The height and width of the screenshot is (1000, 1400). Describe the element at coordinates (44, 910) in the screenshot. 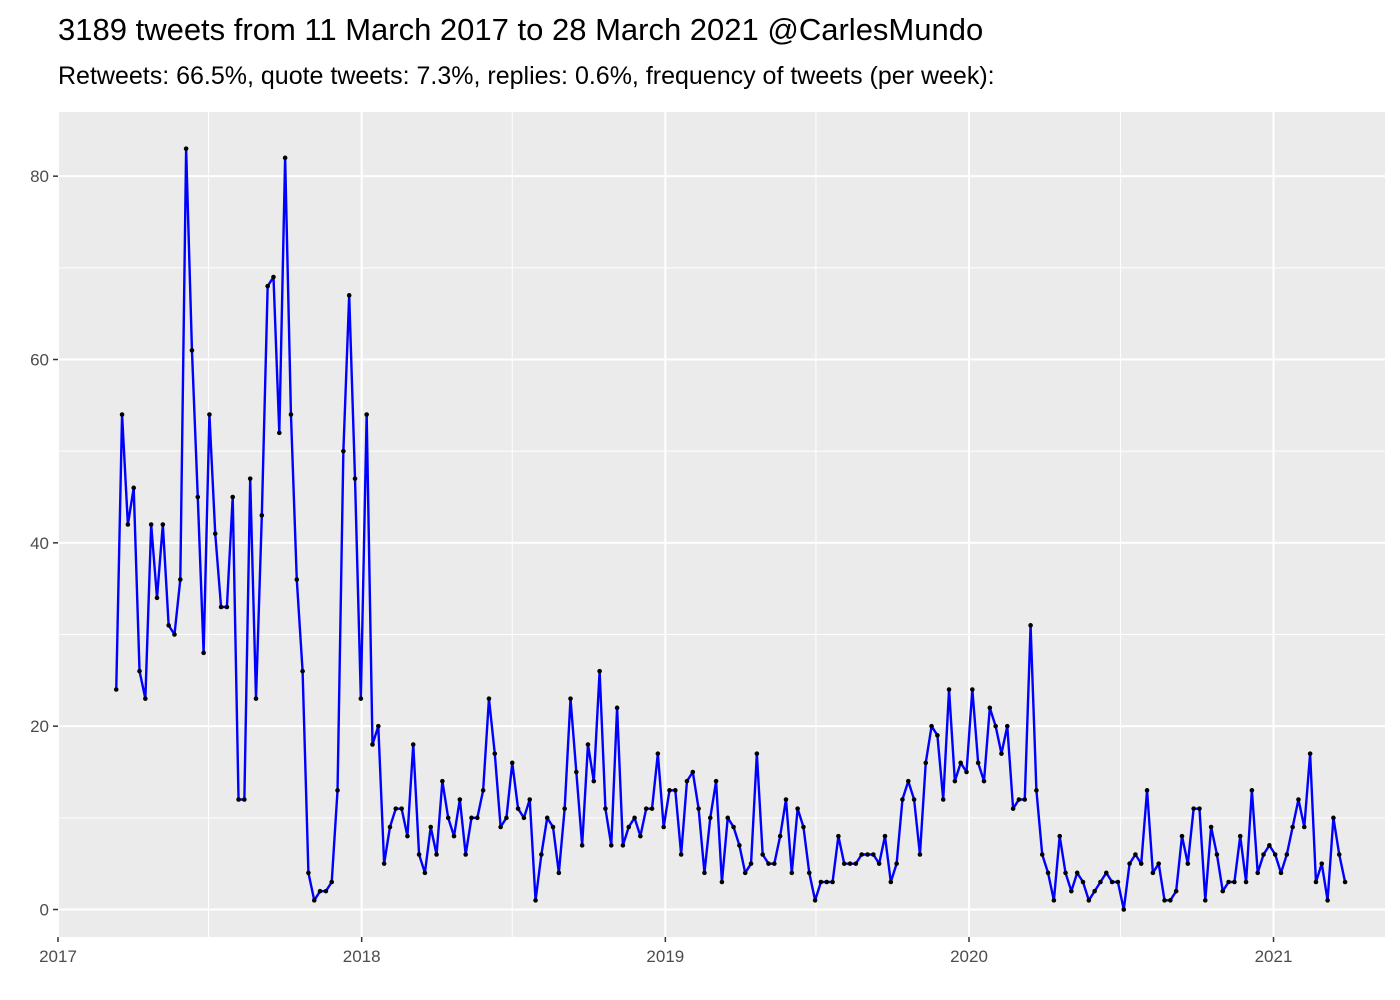

I see `y-tick-label-0: 0` at that location.